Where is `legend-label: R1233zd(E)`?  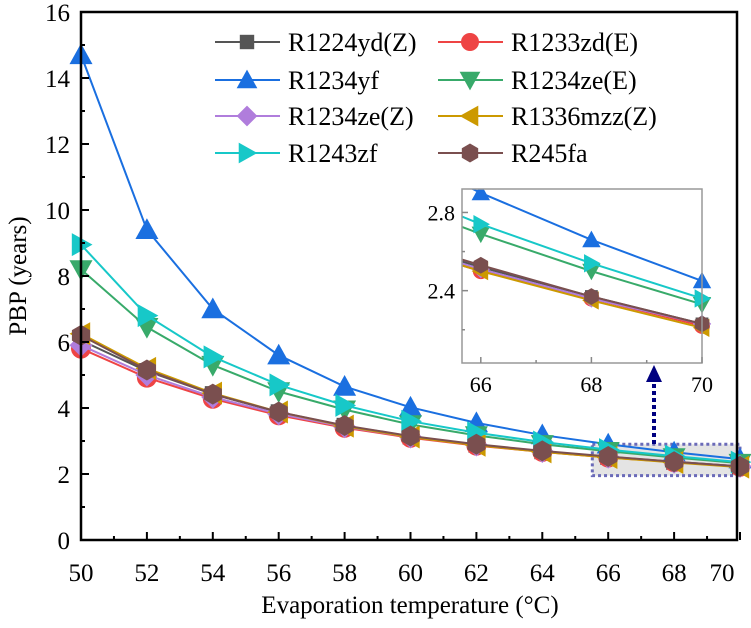 legend-label: R1233zd(E) is located at coordinates (574, 42).